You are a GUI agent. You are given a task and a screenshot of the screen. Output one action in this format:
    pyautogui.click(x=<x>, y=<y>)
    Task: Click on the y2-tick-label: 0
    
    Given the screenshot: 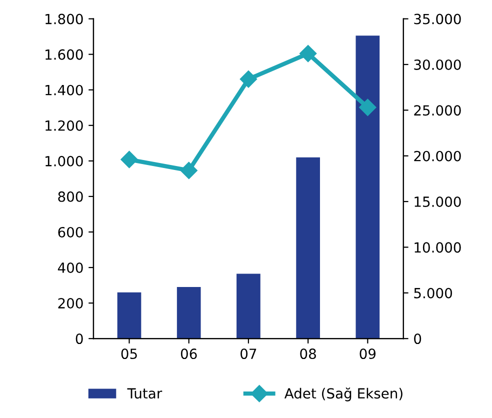 What is the action you would take?
    pyautogui.click(x=418, y=339)
    